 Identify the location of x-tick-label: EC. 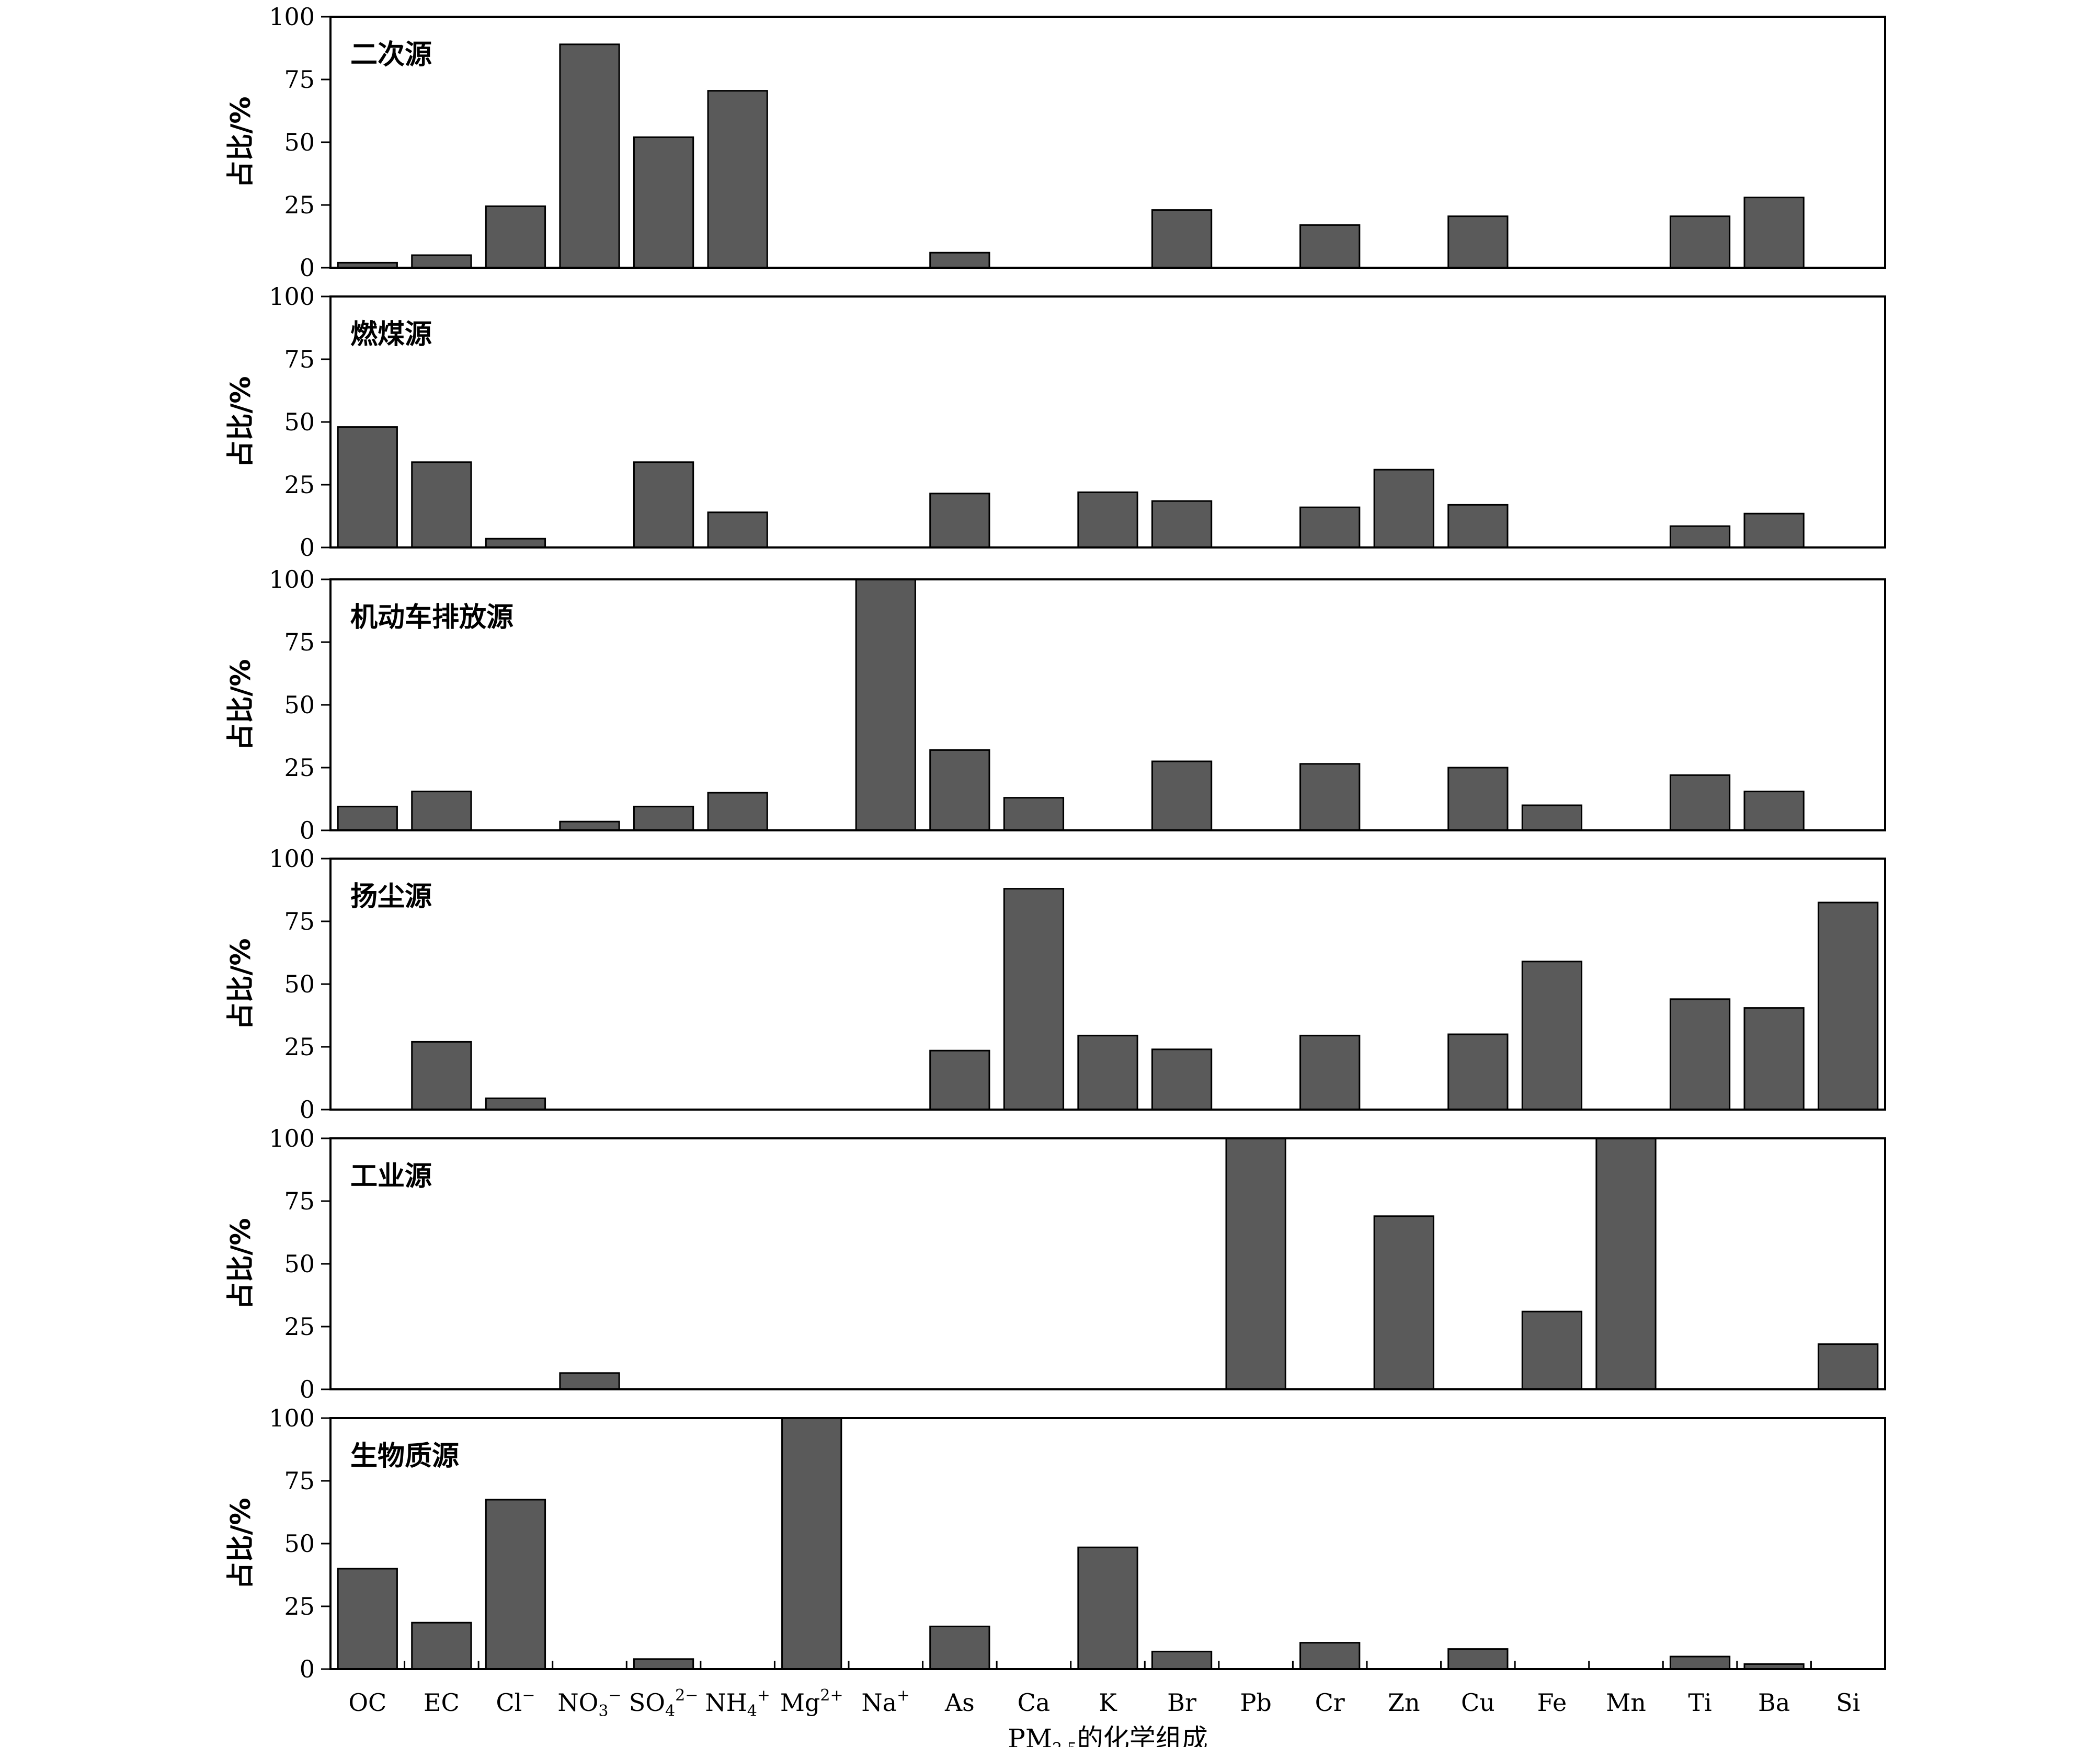
(442, 1703).